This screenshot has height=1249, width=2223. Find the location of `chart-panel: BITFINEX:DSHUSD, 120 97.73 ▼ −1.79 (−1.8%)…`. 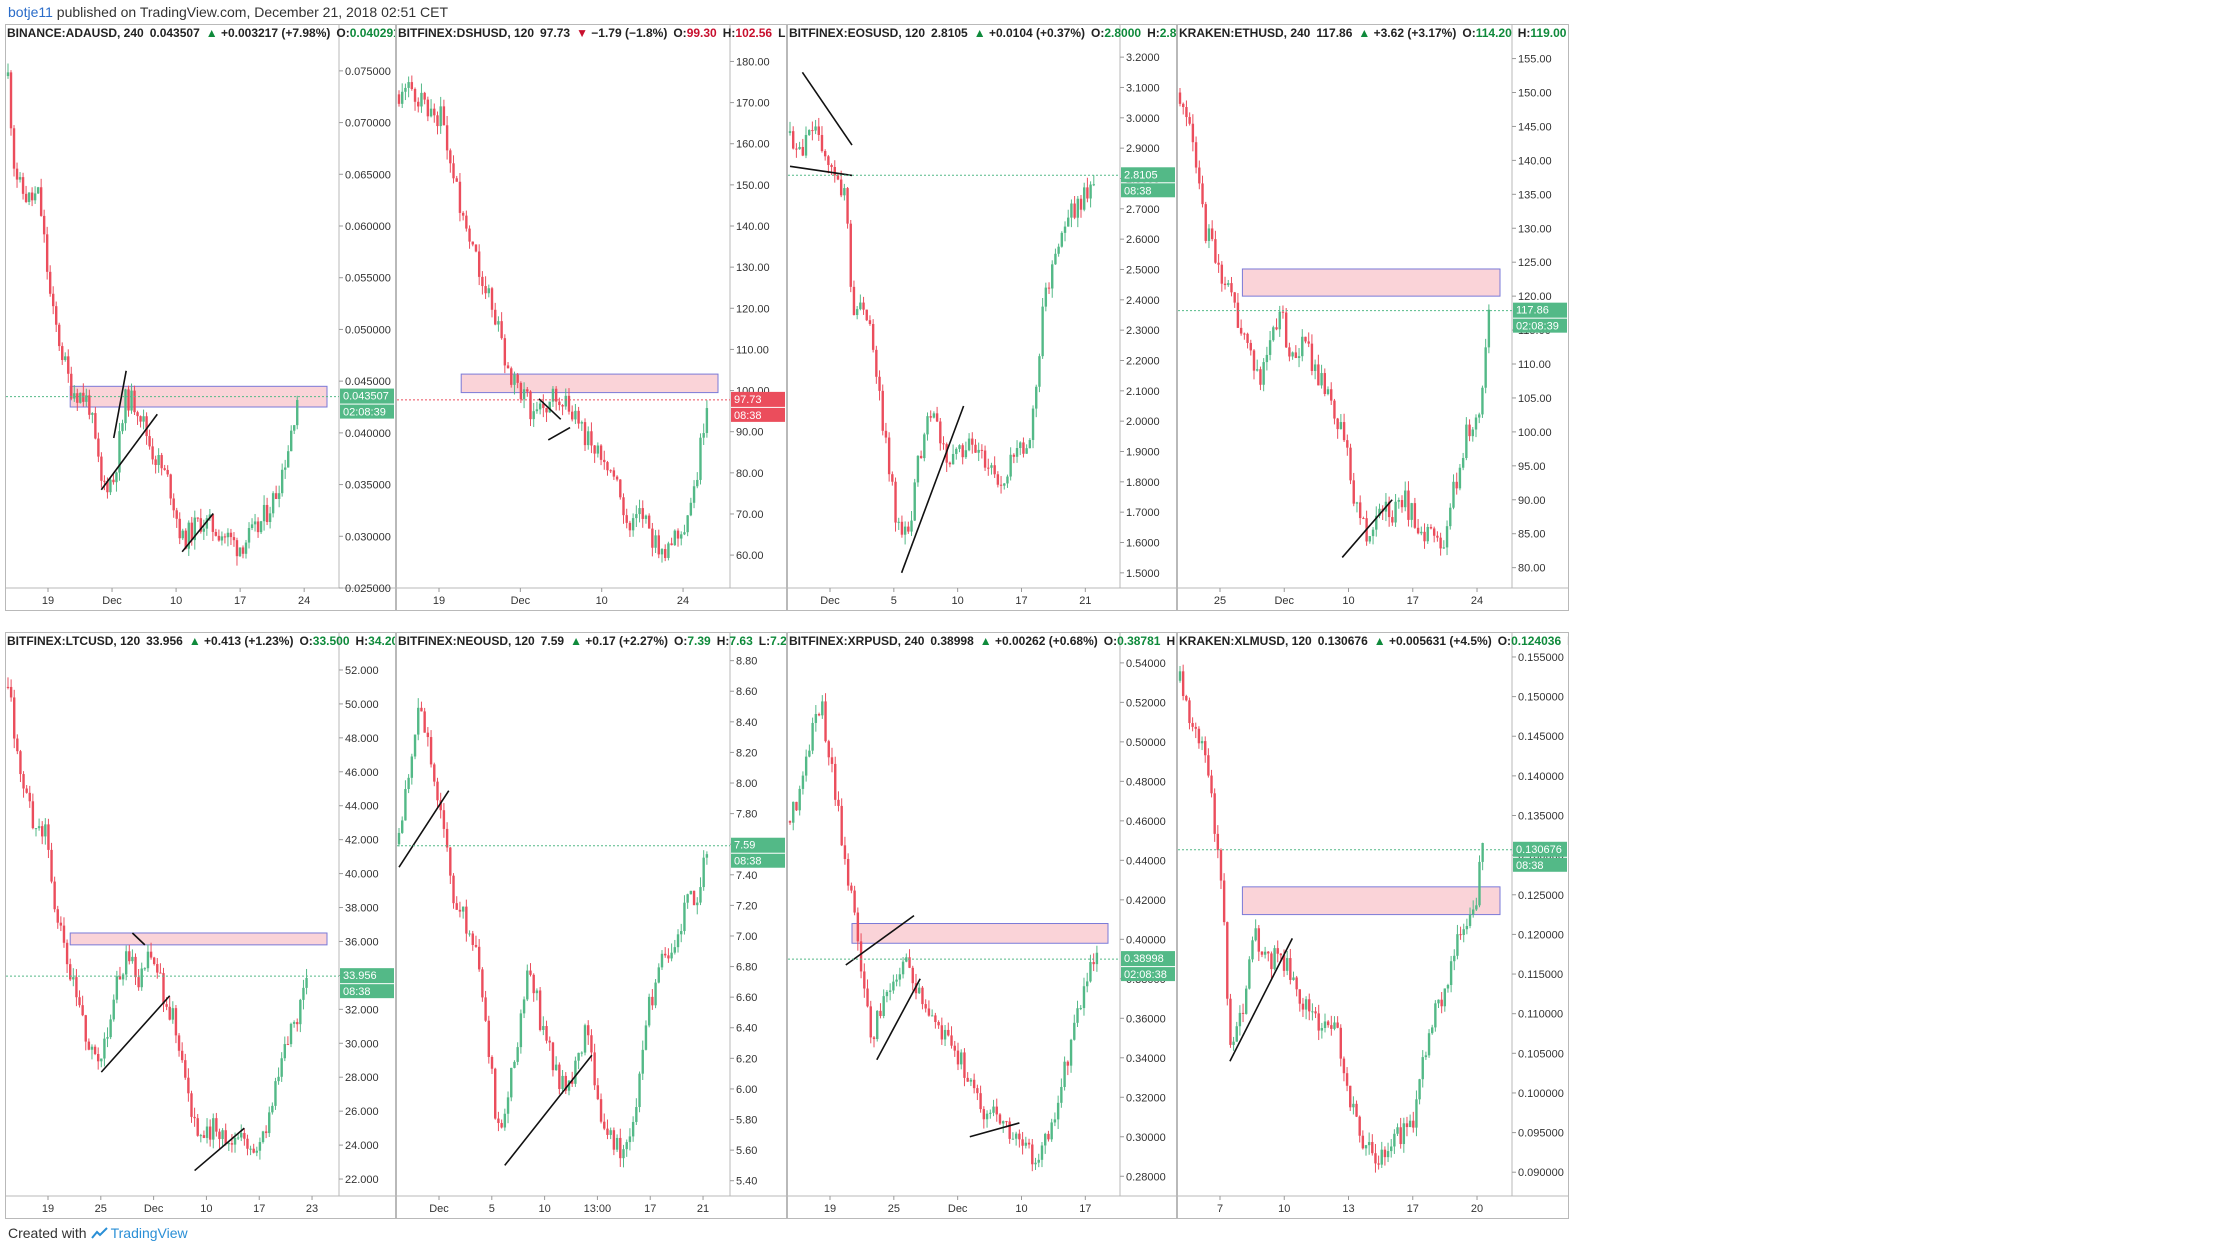

chart-panel: BITFINEX:DSHUSD, 120 97.73 ▼ −1.79 (−1.8%)… is located at coordinates (591, 317).